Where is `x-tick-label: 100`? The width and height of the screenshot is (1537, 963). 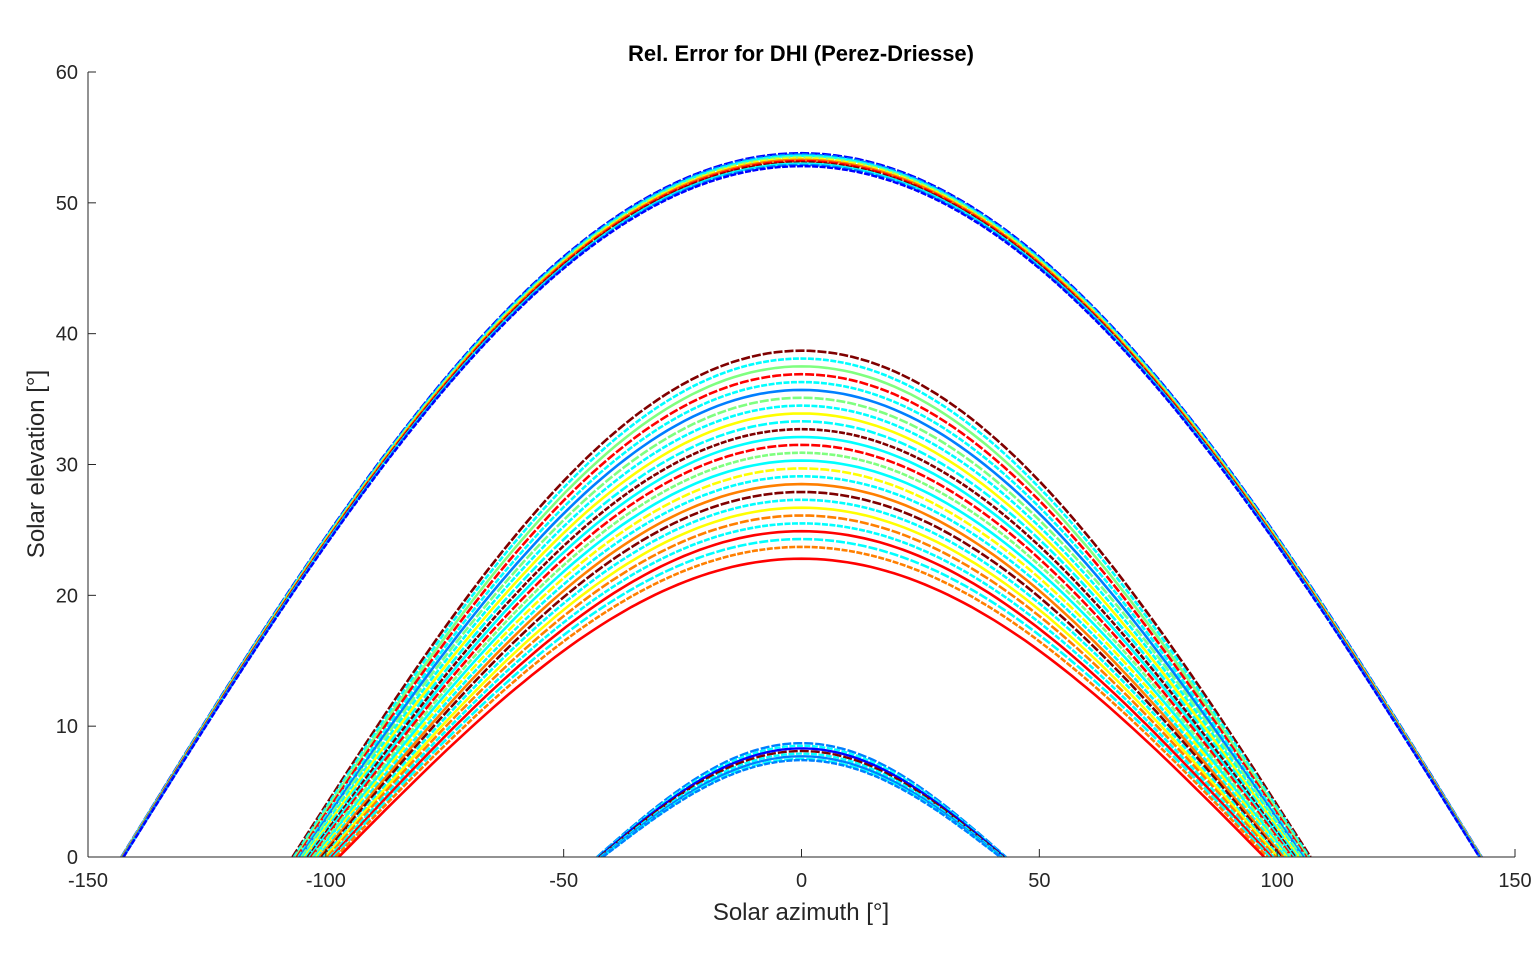 x-tick-label: 100 is located at coordinates (1276, 881).